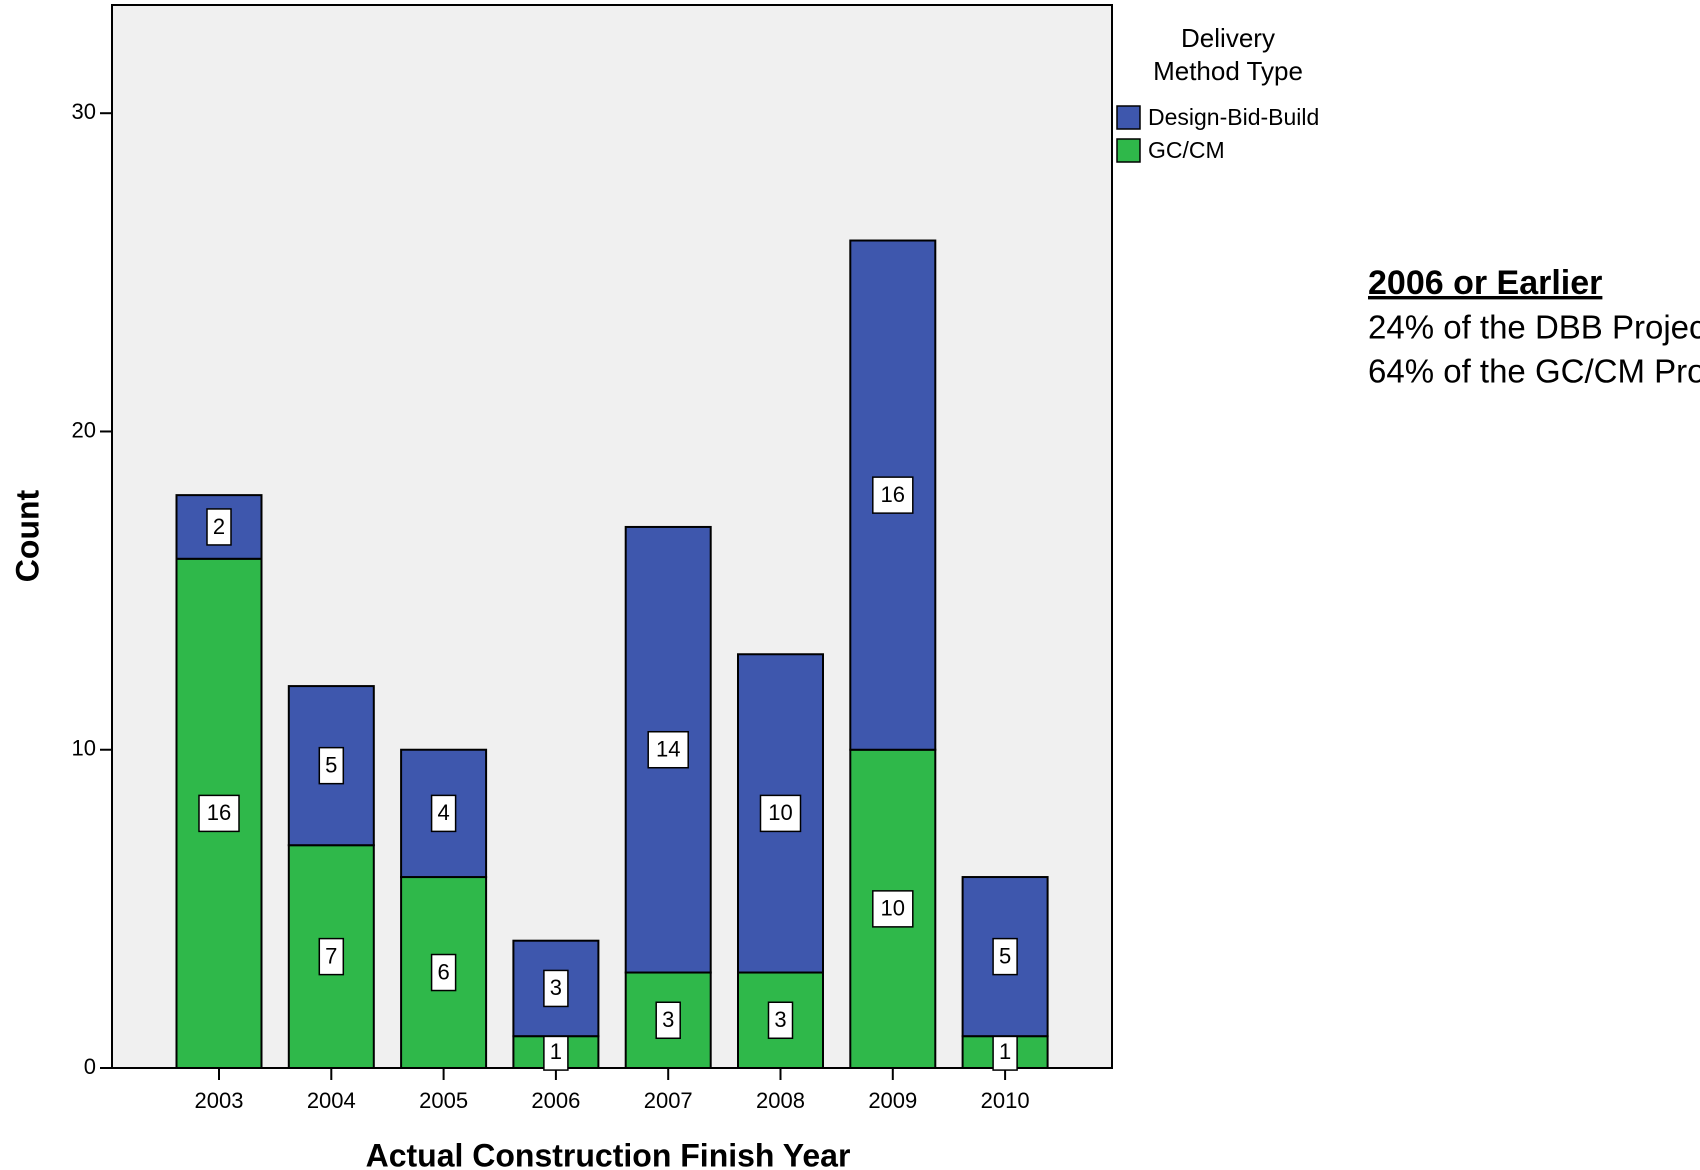  Describe the element at coordinates (1485, 283) in the screenshot. I see `annotation-heading: 2006 or Earlier` at that location.